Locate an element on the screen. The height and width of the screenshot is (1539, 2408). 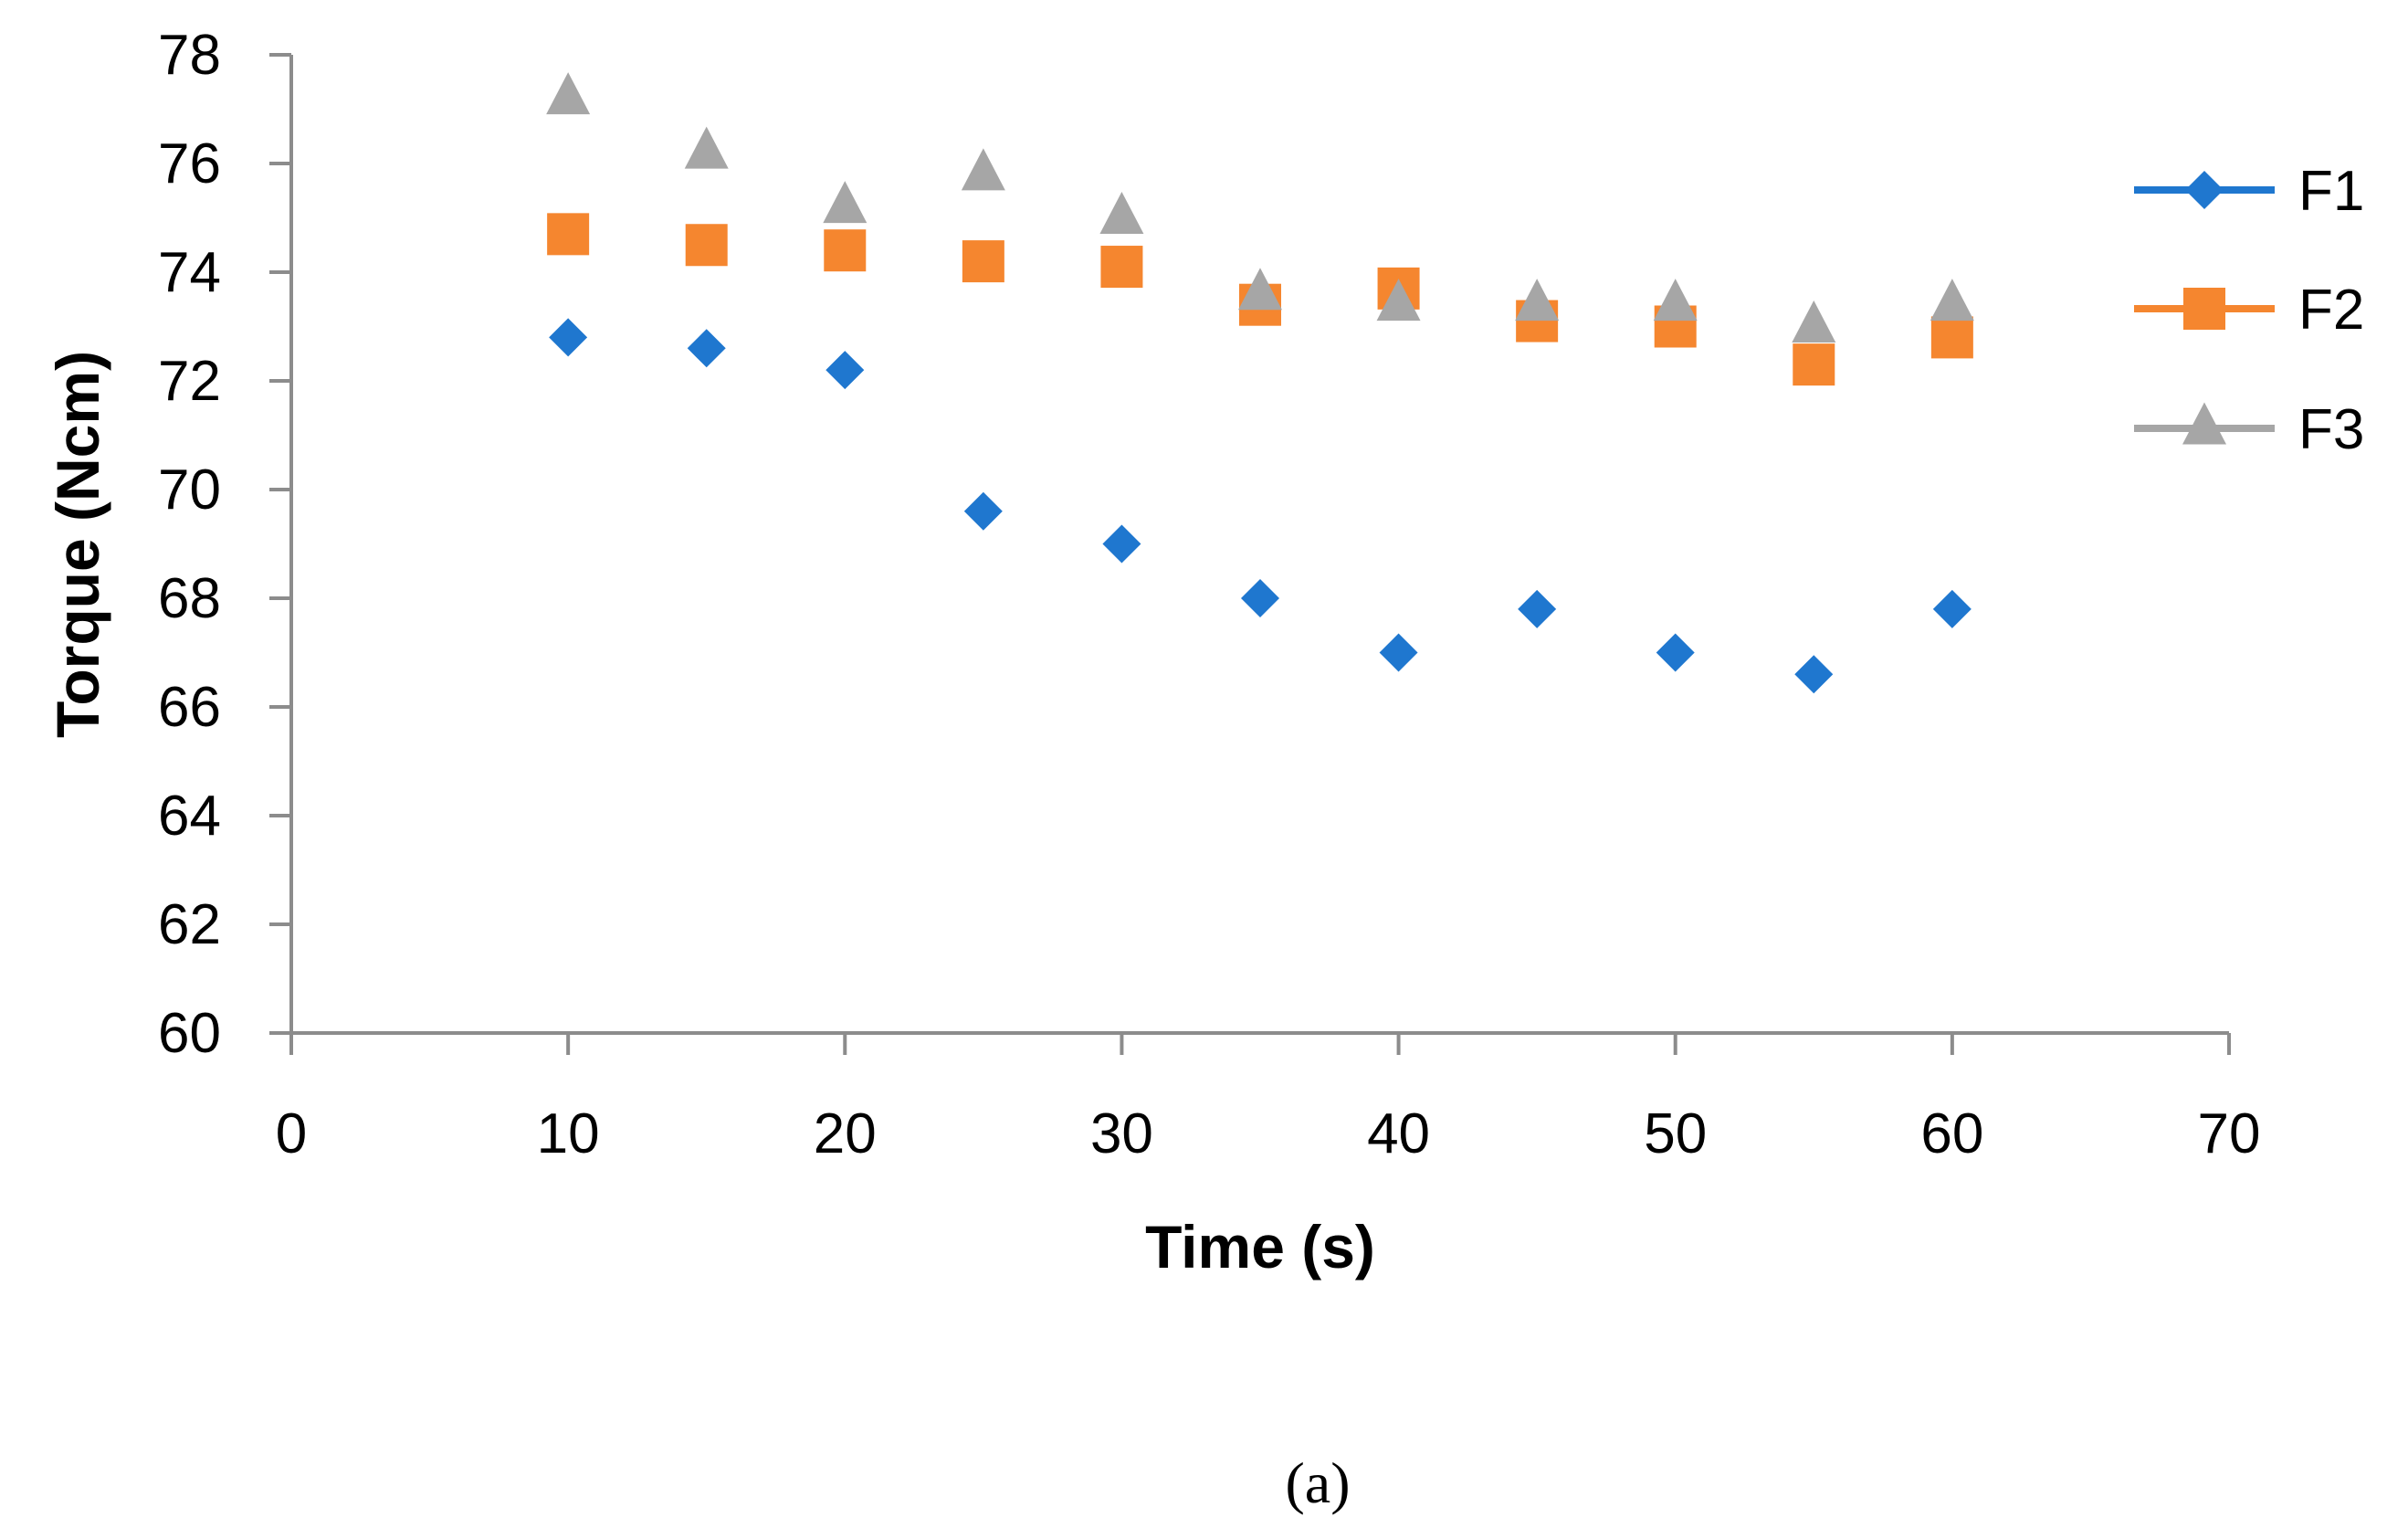
x-ticks: 0 10 20 30 40 50 60 70 is located at coordinates (1268, 1099).